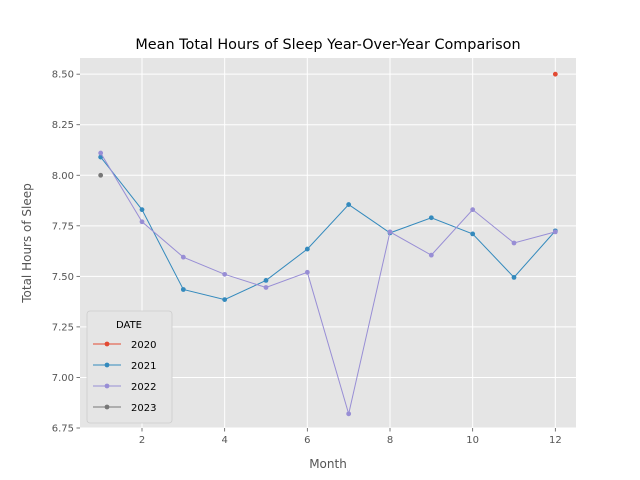 This screenshot has width=640, height=480. I want to click on y-tick-label: 8.00, so click(63, 176).